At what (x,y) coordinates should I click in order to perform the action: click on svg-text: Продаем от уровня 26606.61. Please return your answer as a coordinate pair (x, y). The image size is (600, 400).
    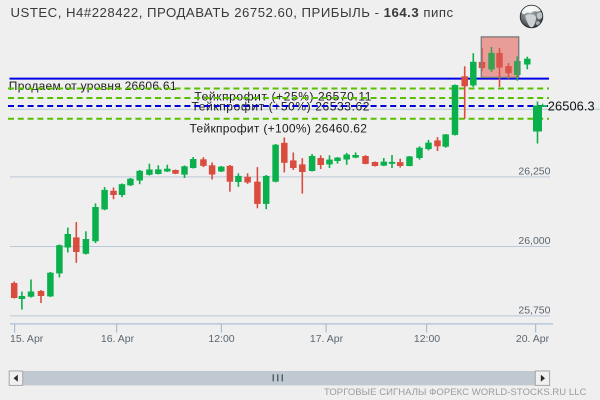
    Looking at the image, I should click on (93, 86).